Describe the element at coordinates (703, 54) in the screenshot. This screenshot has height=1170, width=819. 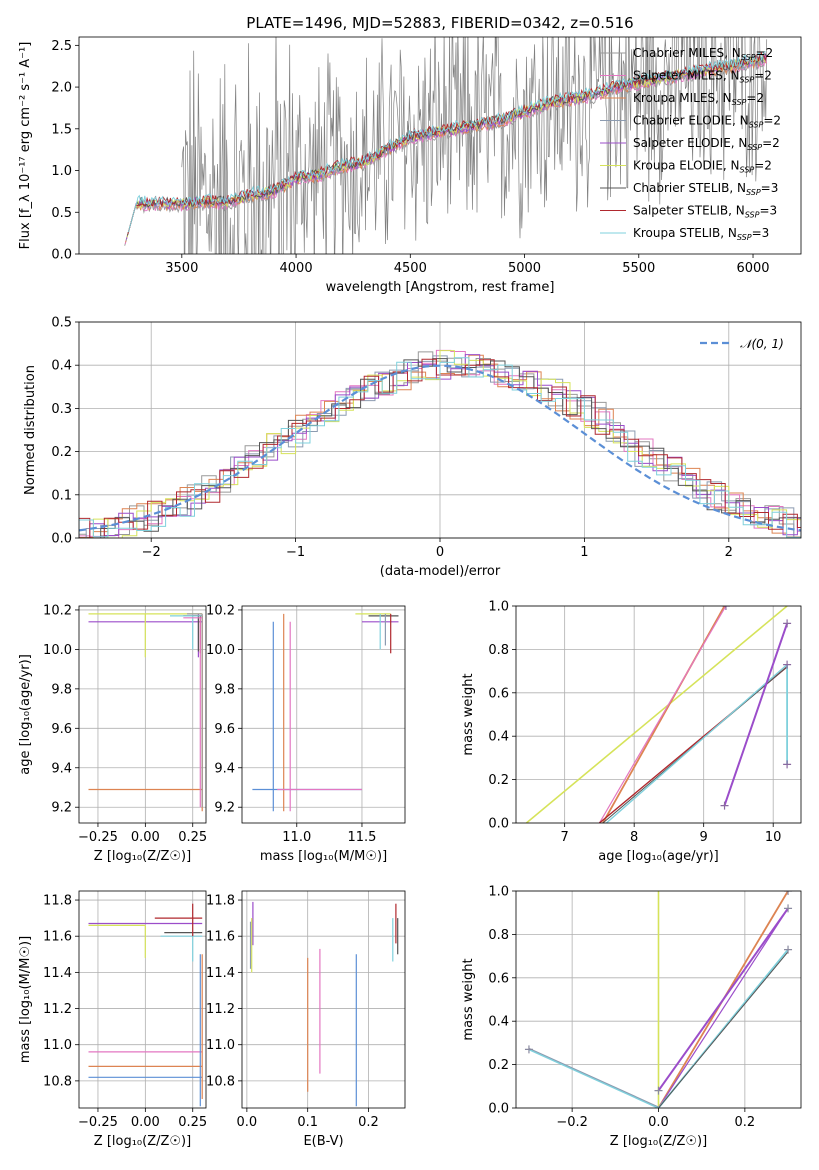
I see `legend-entry: Chabrier MILES, NSSP=2` at that location.